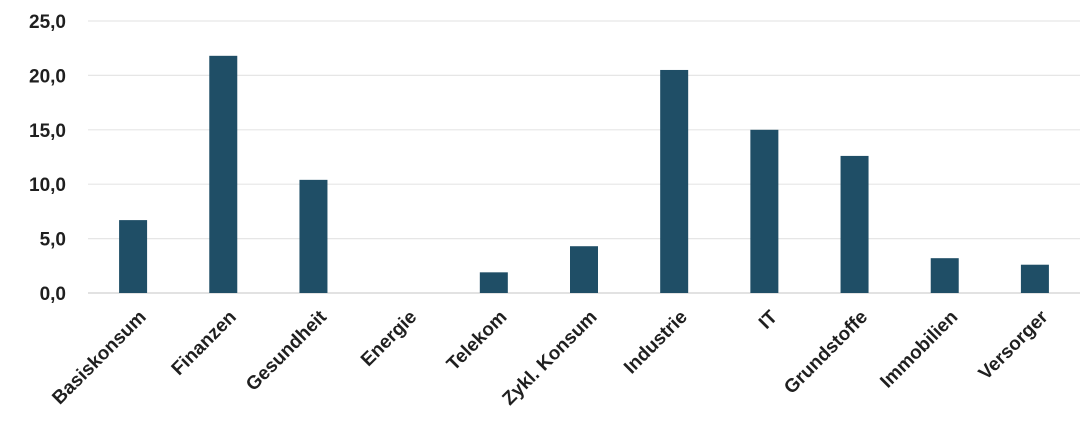 The image size is (1091, 443). What do you see at coordinates (389, 339) in the screenshot?
I see `x-tick-label: Energie` at bounding box center [389, 339].